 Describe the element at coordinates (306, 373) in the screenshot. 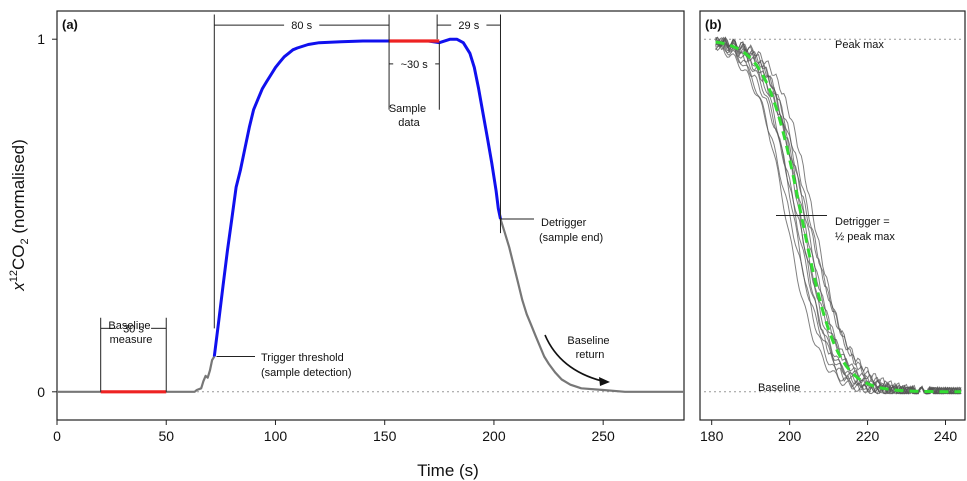

I see `trigger-line-2: (sample detection)` at that location.